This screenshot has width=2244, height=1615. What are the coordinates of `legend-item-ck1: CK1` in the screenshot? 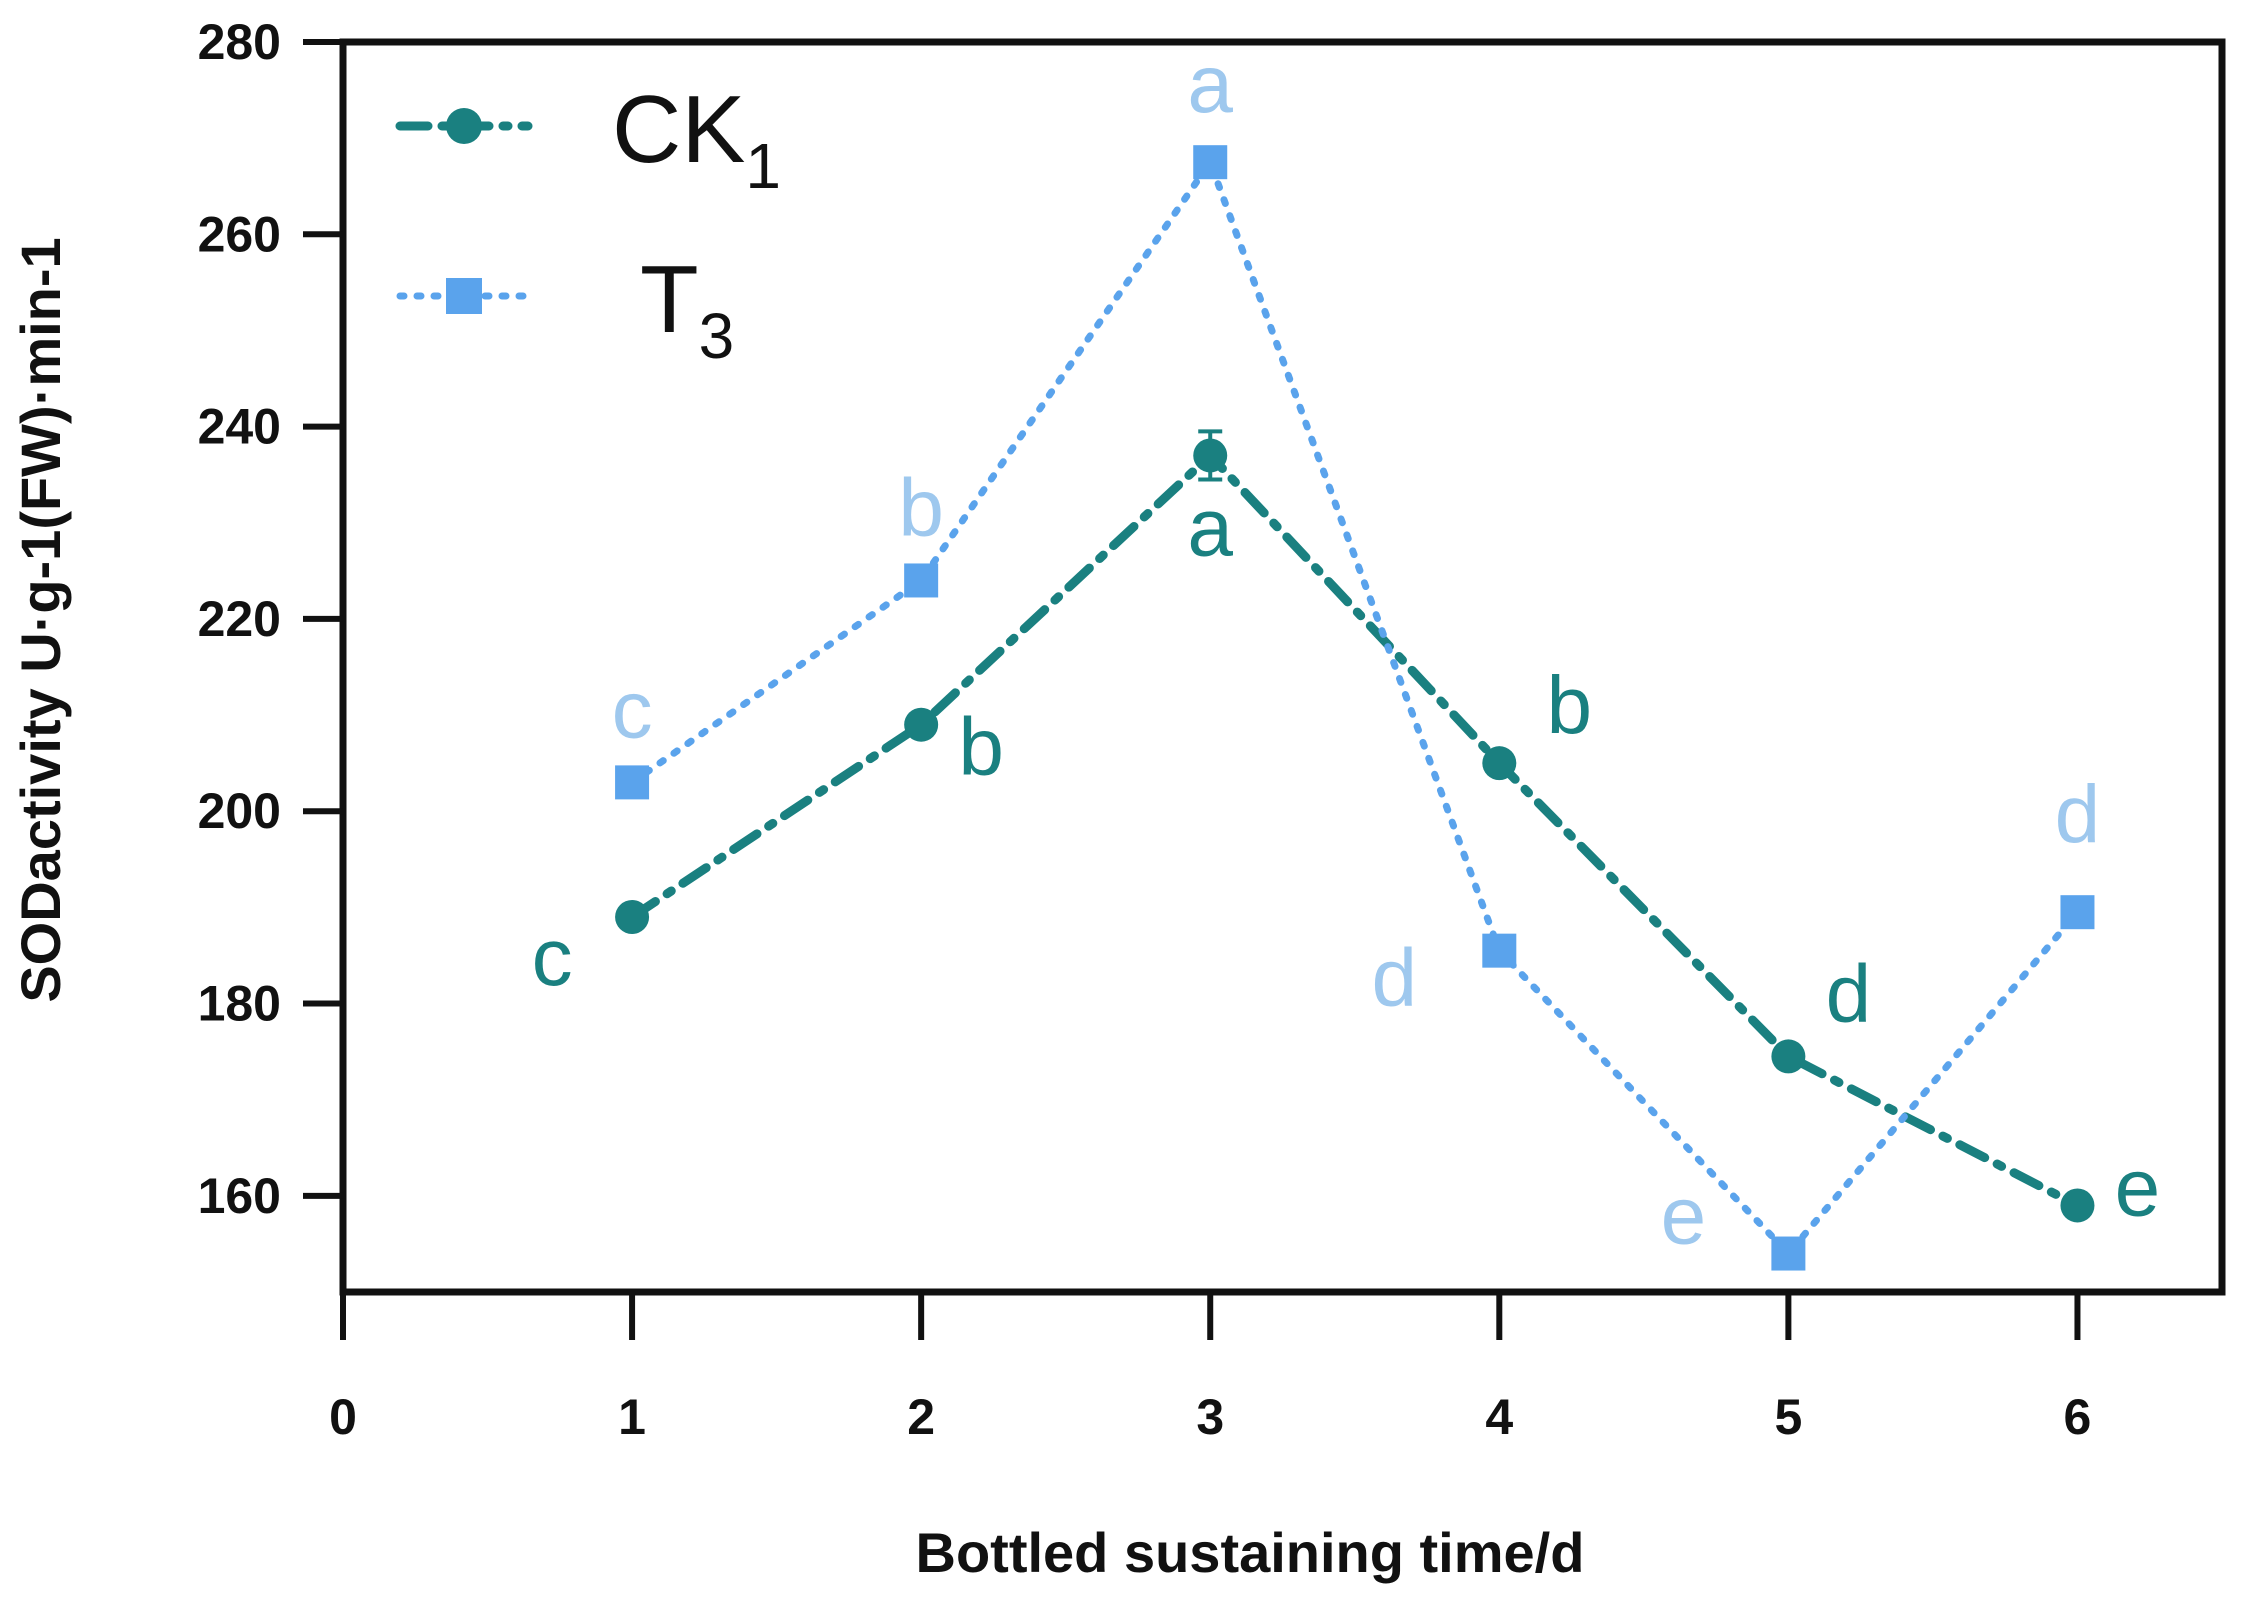 It's located at (588, 139).